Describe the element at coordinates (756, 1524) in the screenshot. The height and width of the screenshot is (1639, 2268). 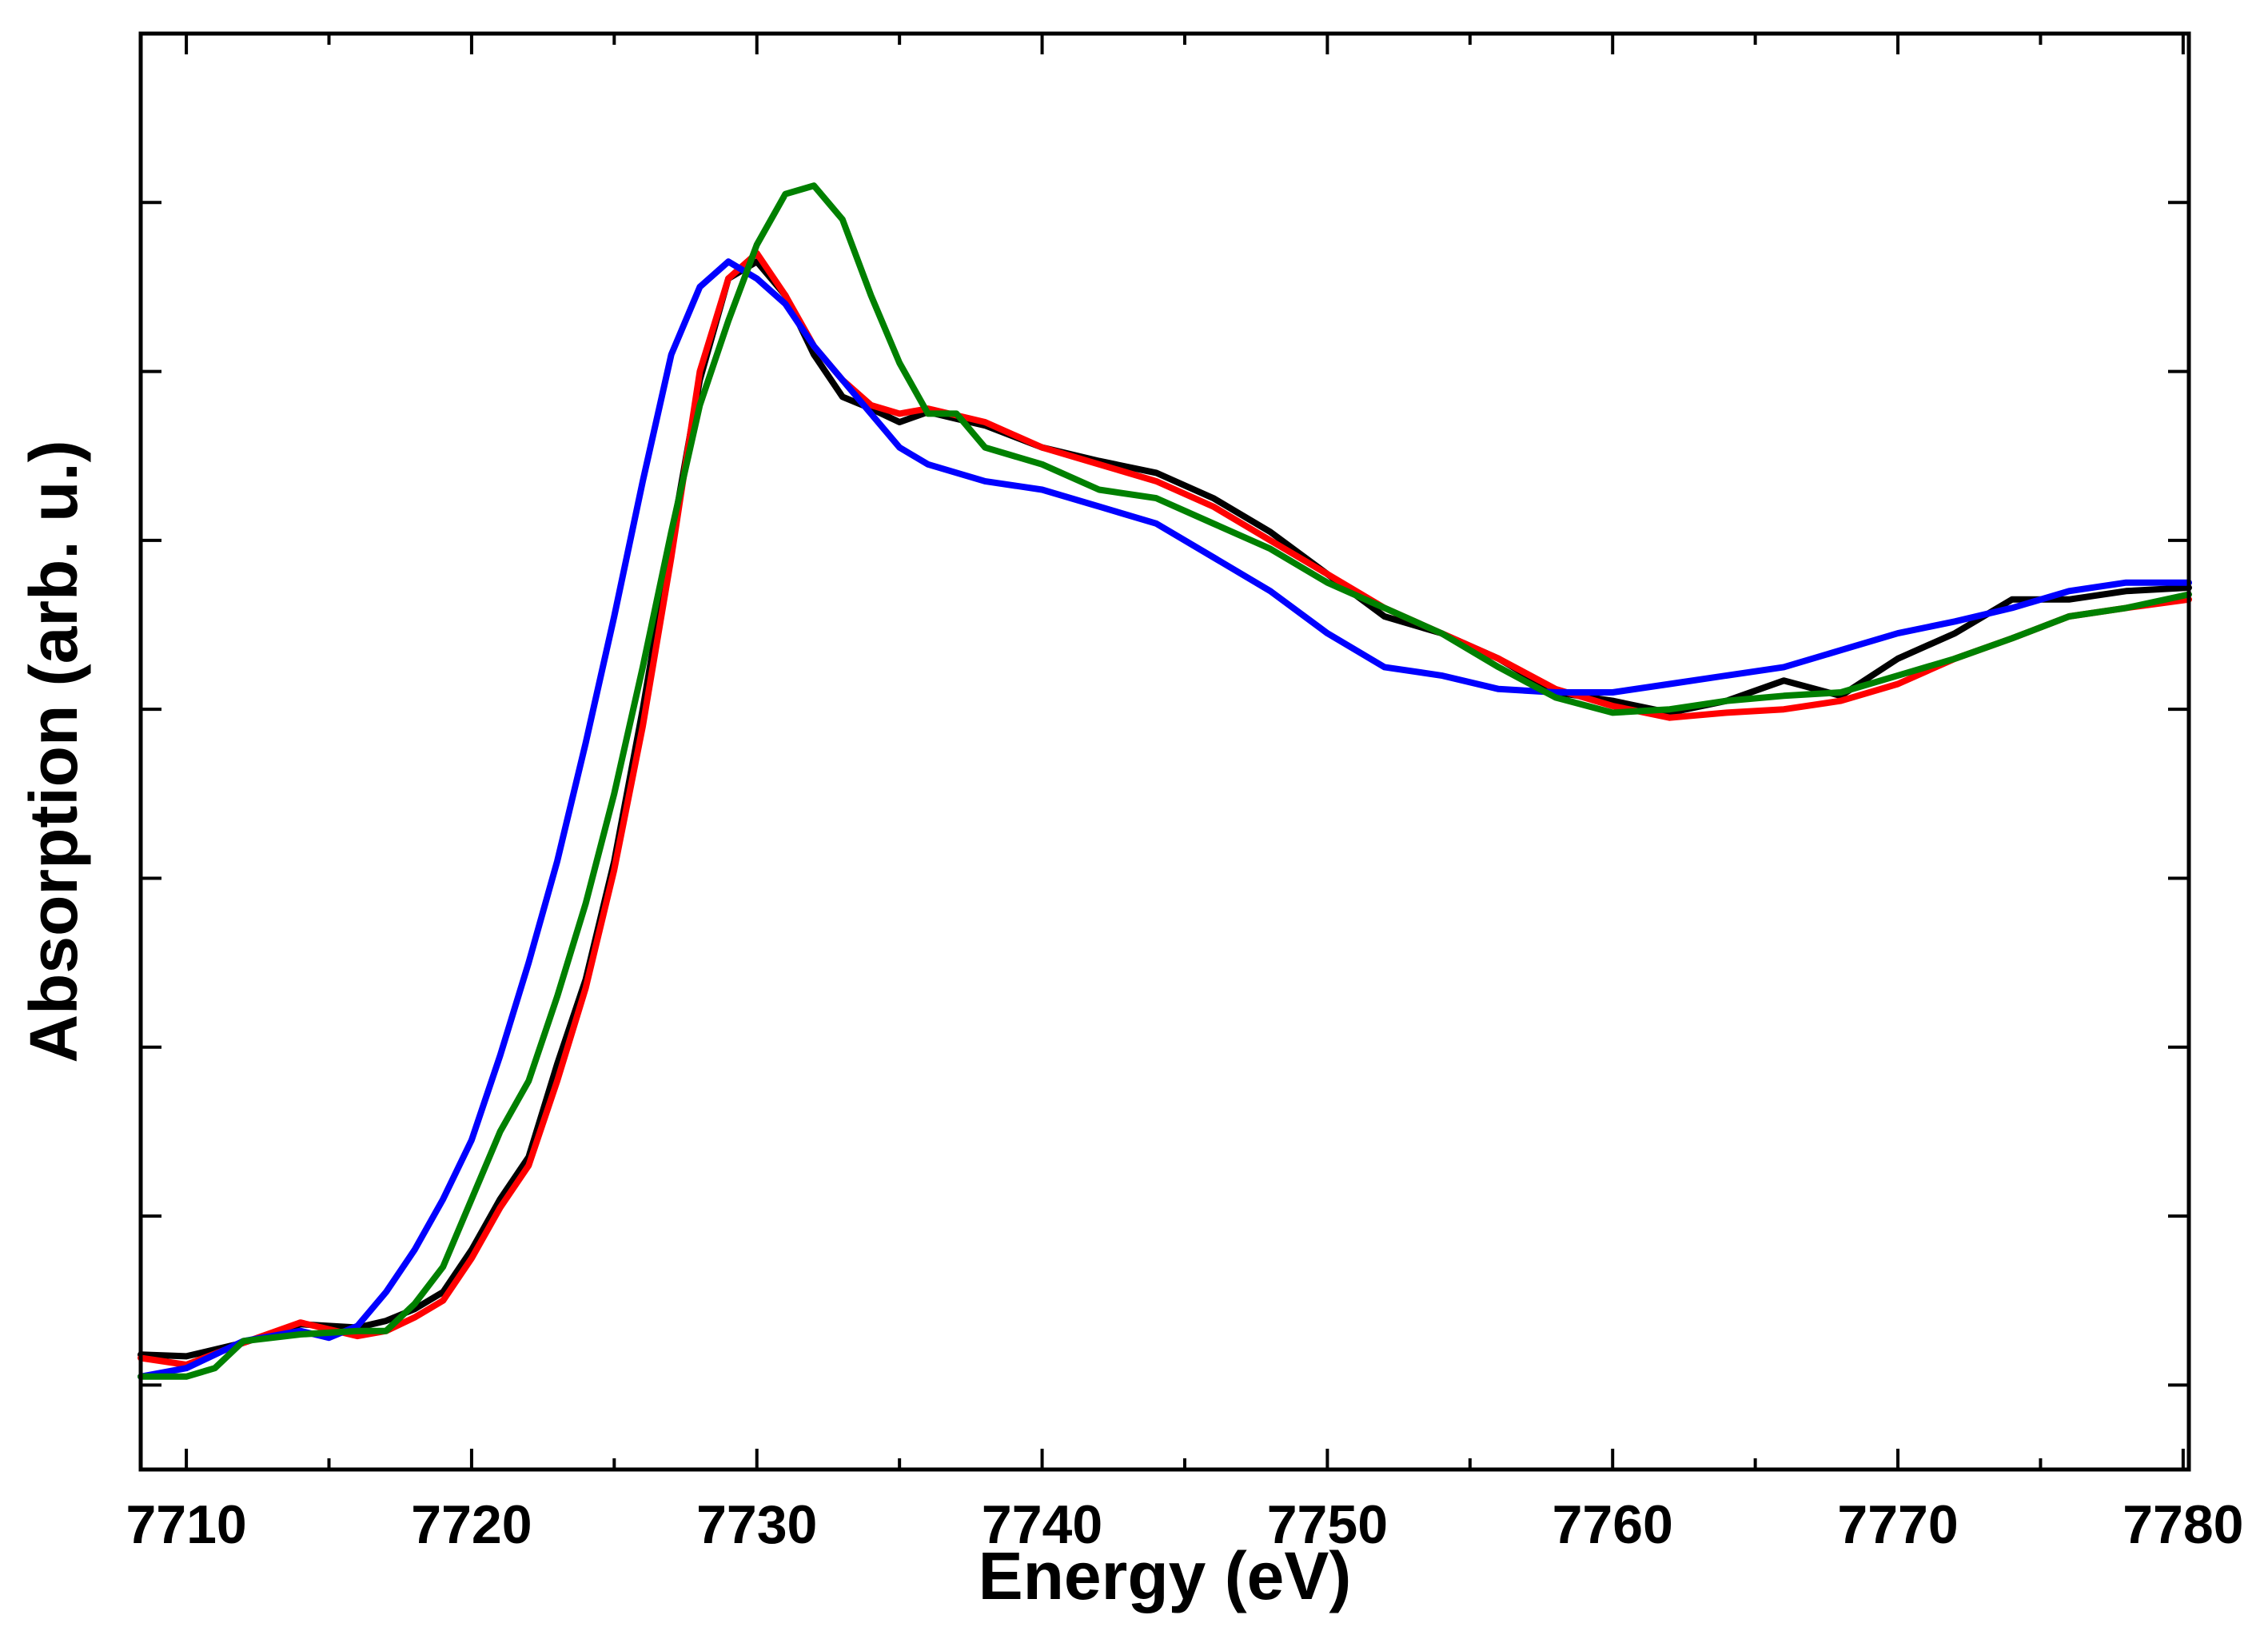
I see `x-tick-label: 7730` at that location.